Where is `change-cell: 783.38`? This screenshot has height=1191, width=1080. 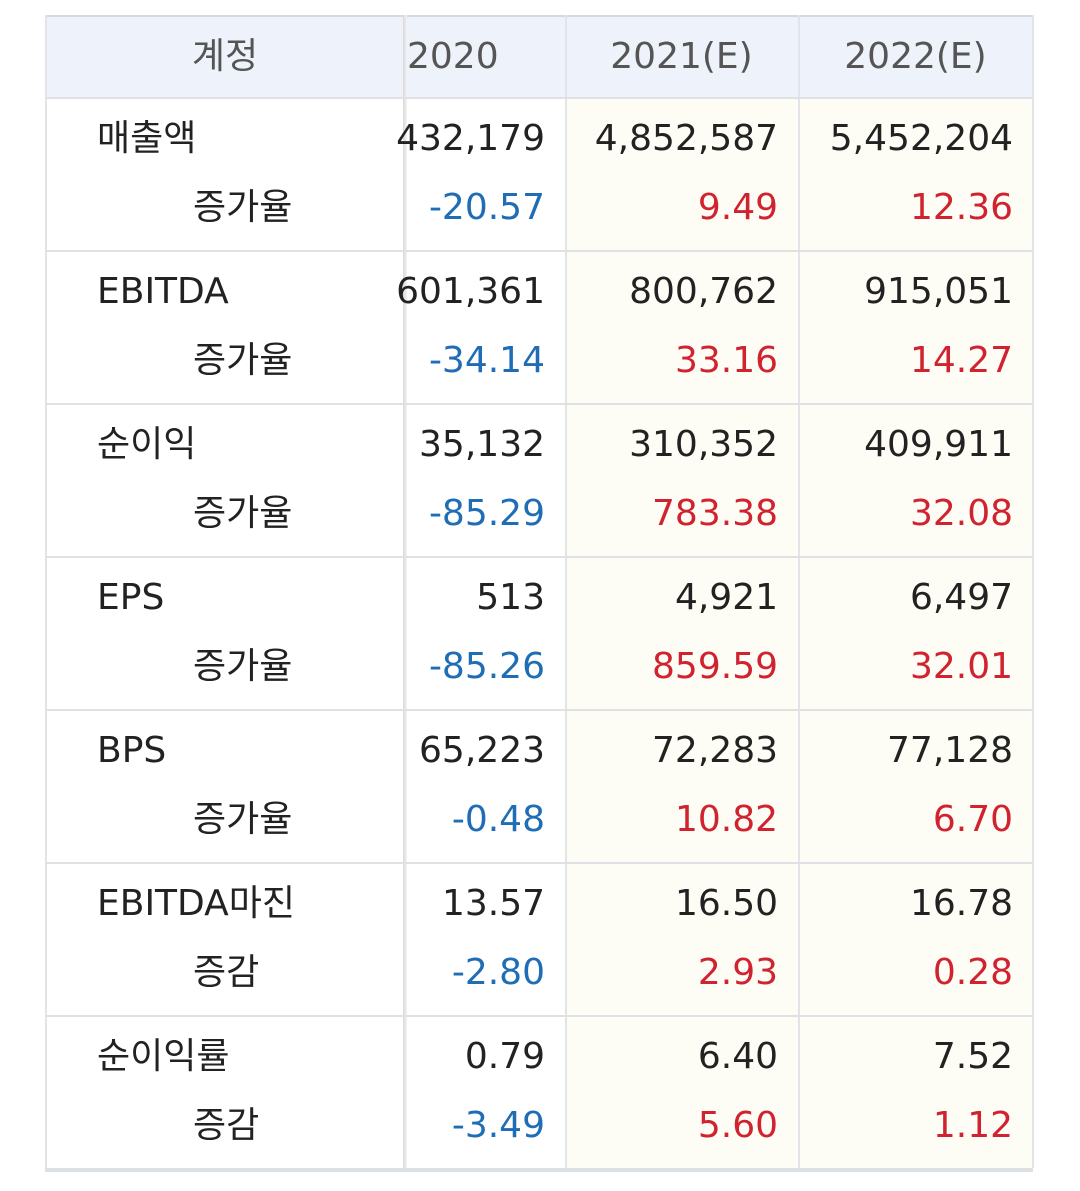 change-cell: 783.38 is located at coordinates (715, 513).